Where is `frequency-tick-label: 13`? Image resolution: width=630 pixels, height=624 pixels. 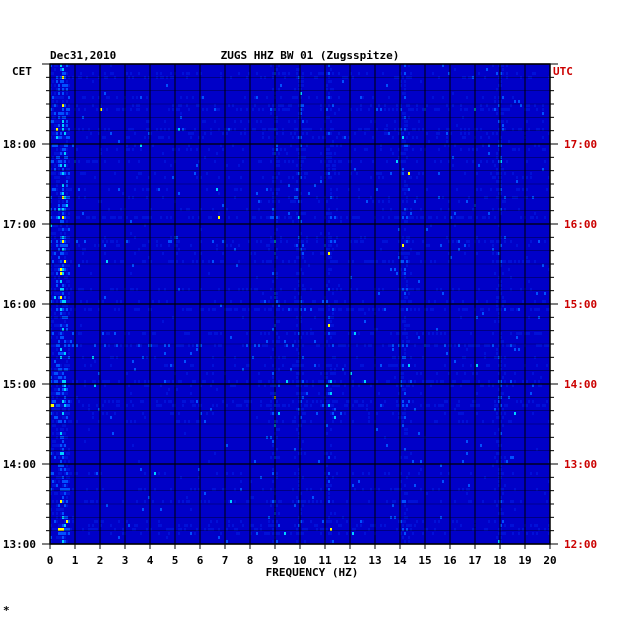 frequency-tick-label: 13 is located at coordinates (374, 560).